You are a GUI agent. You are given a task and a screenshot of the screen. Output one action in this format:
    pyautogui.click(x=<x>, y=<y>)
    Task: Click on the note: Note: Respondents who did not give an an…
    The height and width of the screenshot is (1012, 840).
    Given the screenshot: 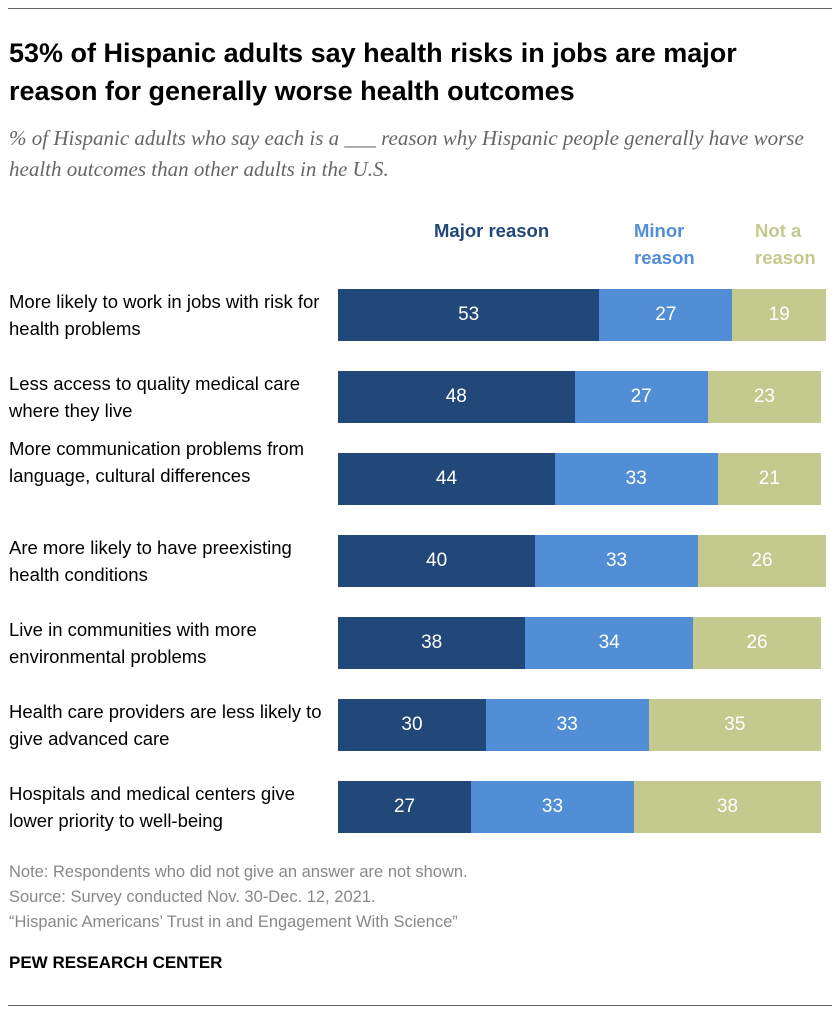 What is the action you would take?
    pyautogui.click(x=238, y=872)
    